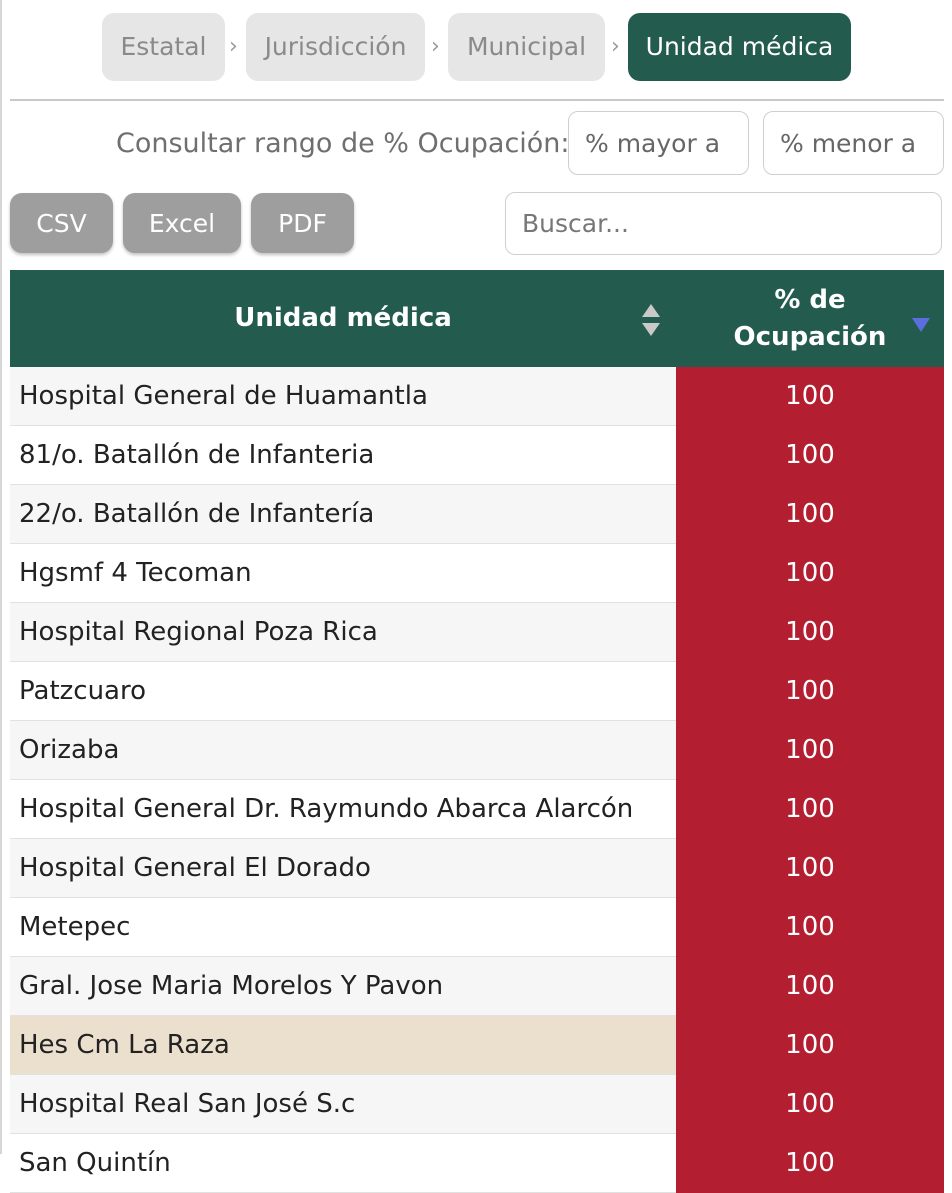  I want to click on breadcrumb-unidad-medica: Unidad médica, so click(739, 47).